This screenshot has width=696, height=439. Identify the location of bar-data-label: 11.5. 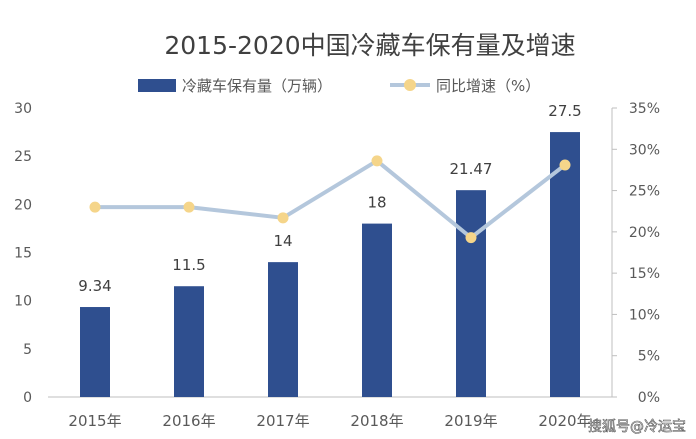
(188, 265).